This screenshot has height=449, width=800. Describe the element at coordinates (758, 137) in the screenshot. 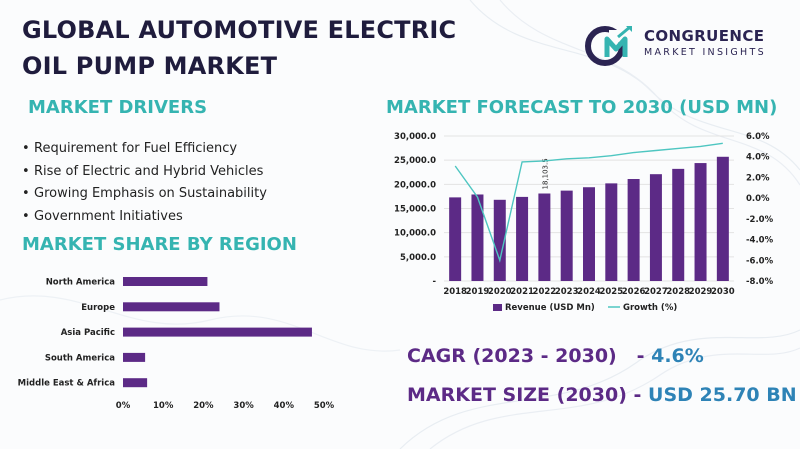

I see `y2-tick-label: 6.0%` at that location.